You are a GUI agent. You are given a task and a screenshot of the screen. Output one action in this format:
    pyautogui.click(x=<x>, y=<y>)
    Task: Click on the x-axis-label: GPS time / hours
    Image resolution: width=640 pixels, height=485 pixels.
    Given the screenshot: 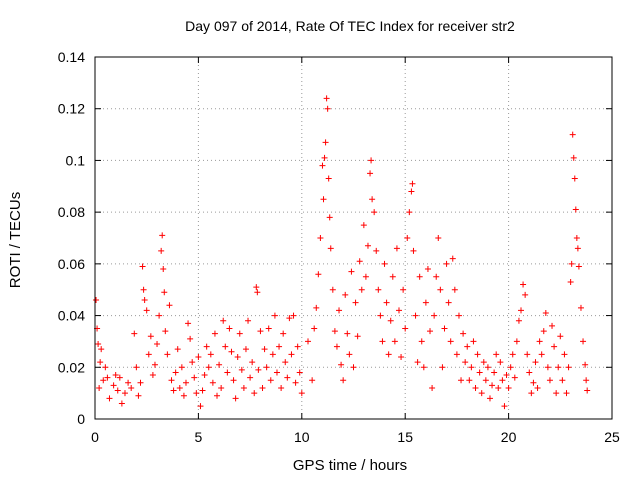 What is the action you would take?
    pyautogui.click(x=350, y=465)
    